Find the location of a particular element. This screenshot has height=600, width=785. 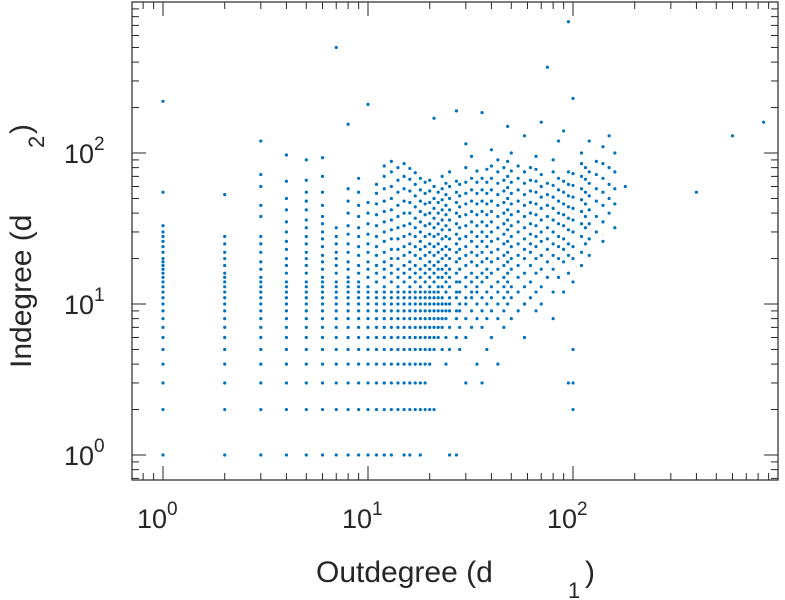

x-tick-label: 101 is located at coordinates (362, 516).